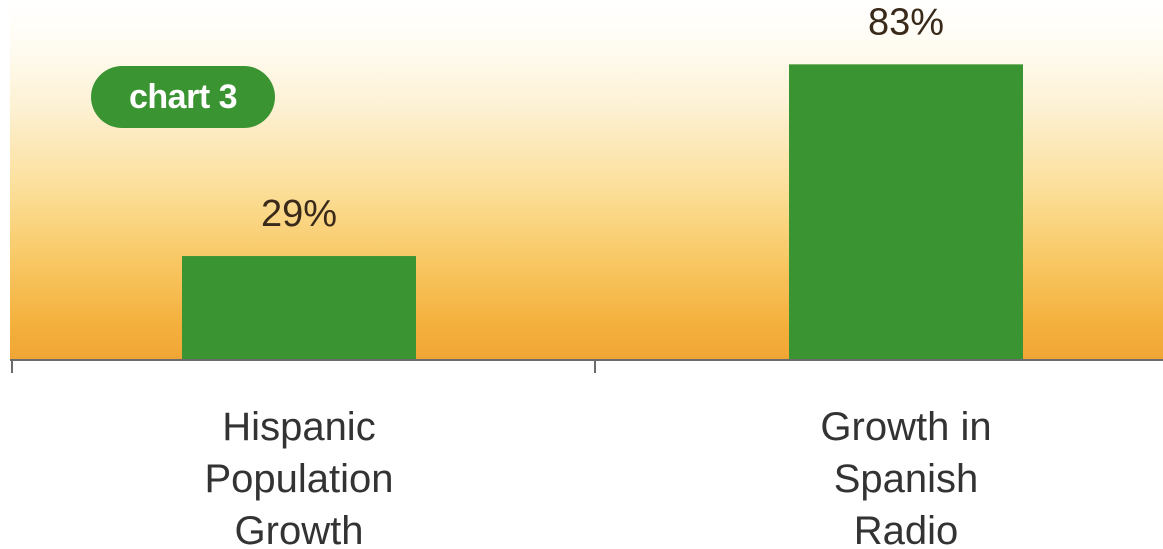 This screenshot has width=1163, height=549. What do you see at coordinates (299, 214) in the screenshot?
I see `data-label-1: 29%` at bounding box center [299, 214].